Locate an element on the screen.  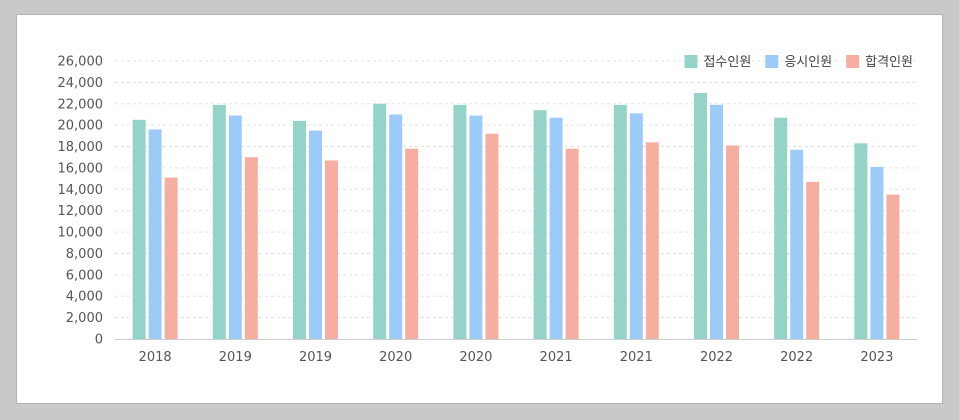
y-tick-label: 16,000 is located at coordinates (81, 168).